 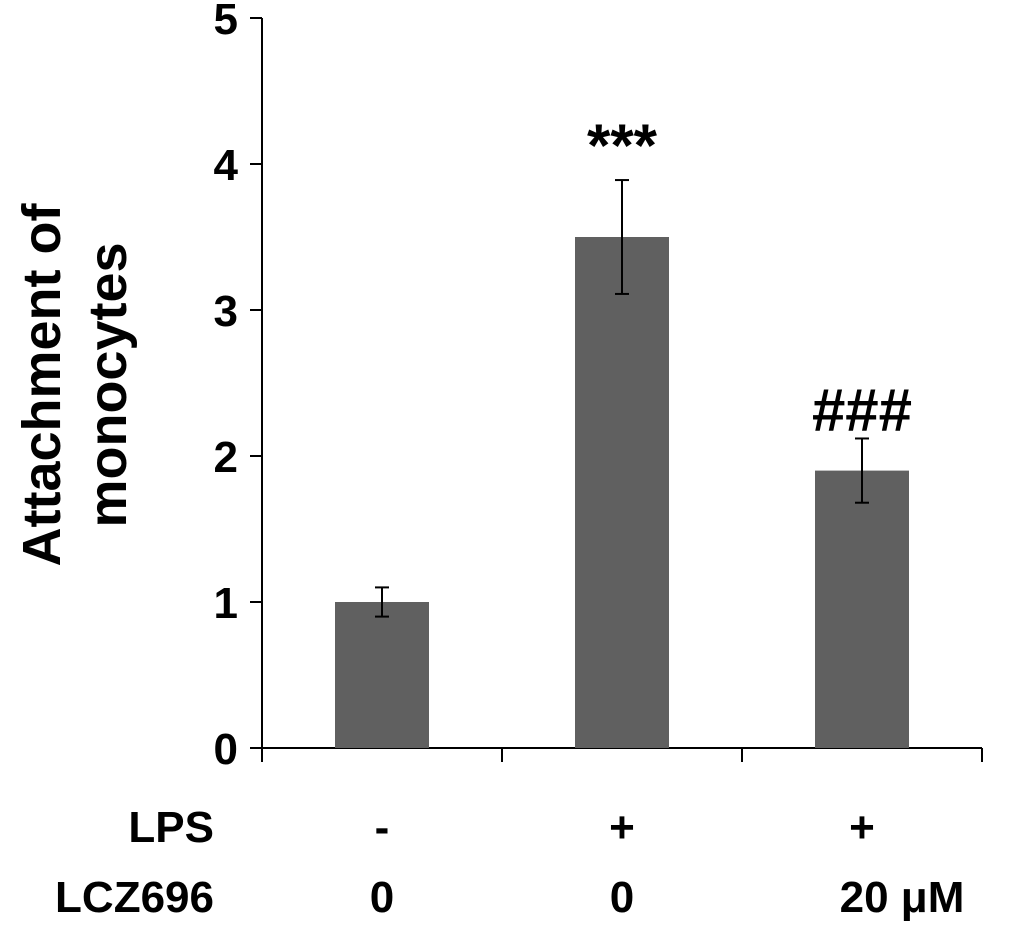 I want to click on y-tick-label: 1, so click(x=226, y=603).